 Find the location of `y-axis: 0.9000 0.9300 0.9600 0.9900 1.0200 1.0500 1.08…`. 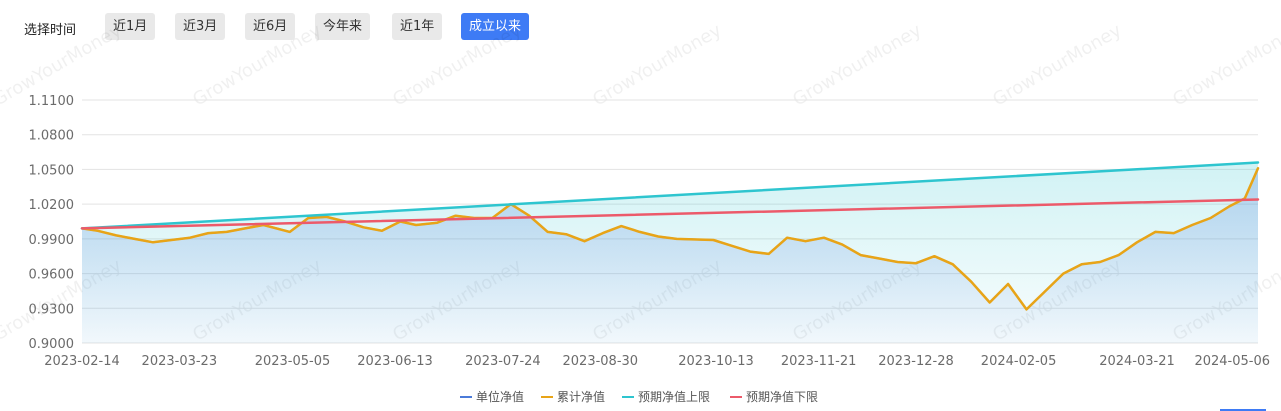

y-axis: 0.9000 0.9300 0.9600 0.9900 1.0200 1.0500 1.08… is located at coordinates (52, 223).